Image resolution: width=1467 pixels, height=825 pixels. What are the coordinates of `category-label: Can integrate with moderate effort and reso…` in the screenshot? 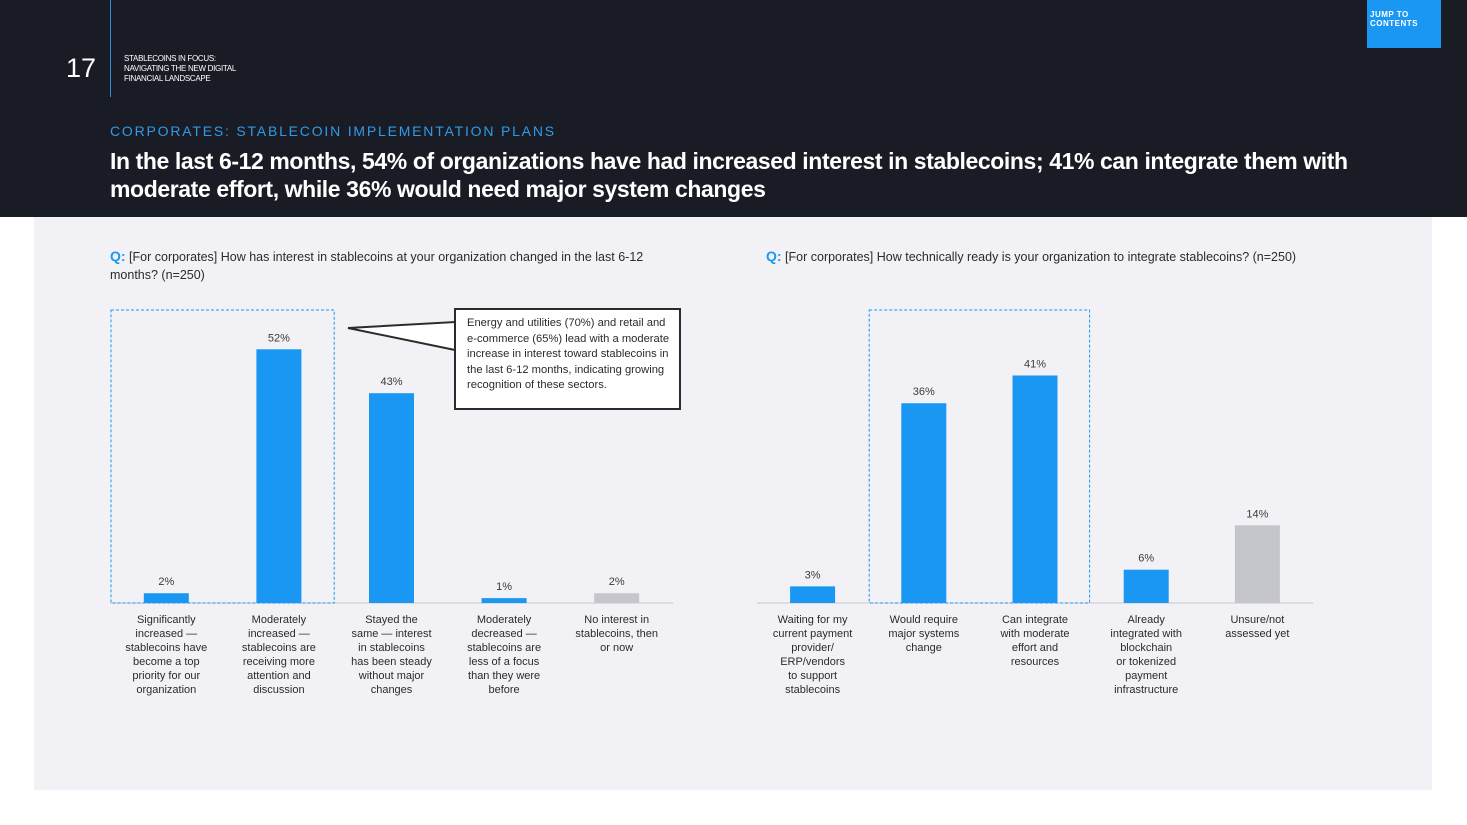 It's located at (1035, 641).